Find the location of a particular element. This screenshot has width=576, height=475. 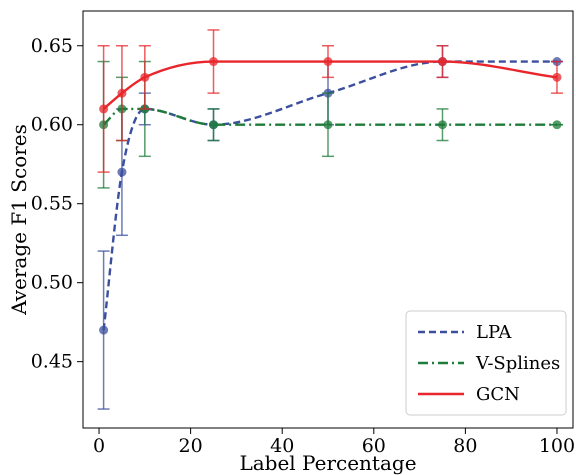

x-axis-label: Label Percentage is located at coordinates (327, 463).